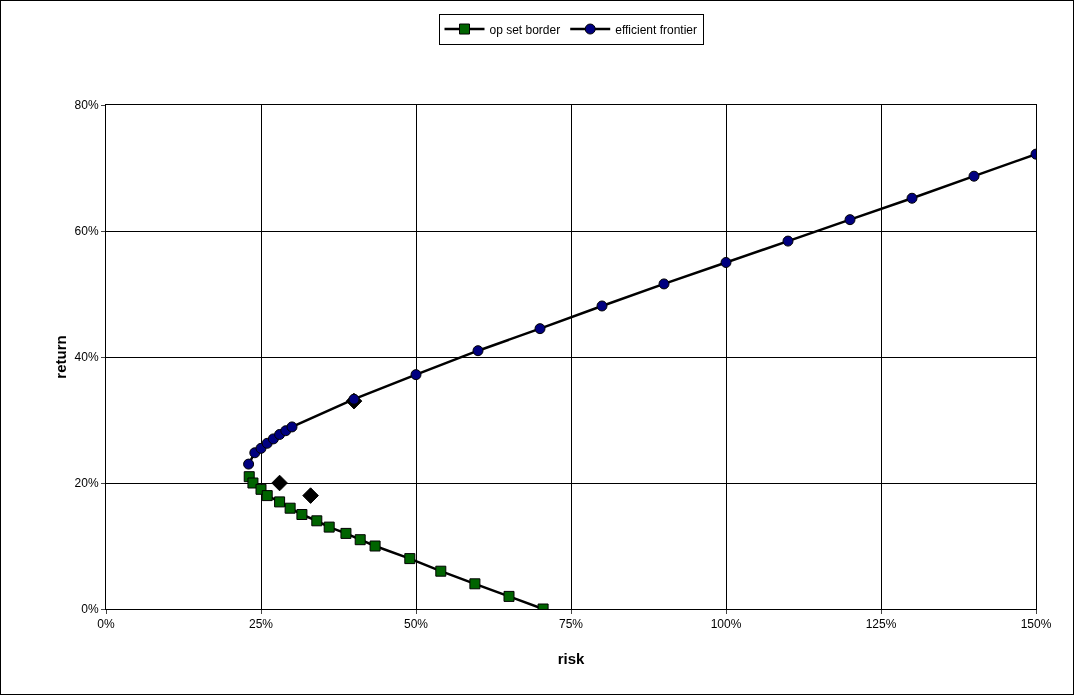  Describe the element at coordinates (656, 29) in the screenshot. I see `legend-label: efficient frontier` at that location.